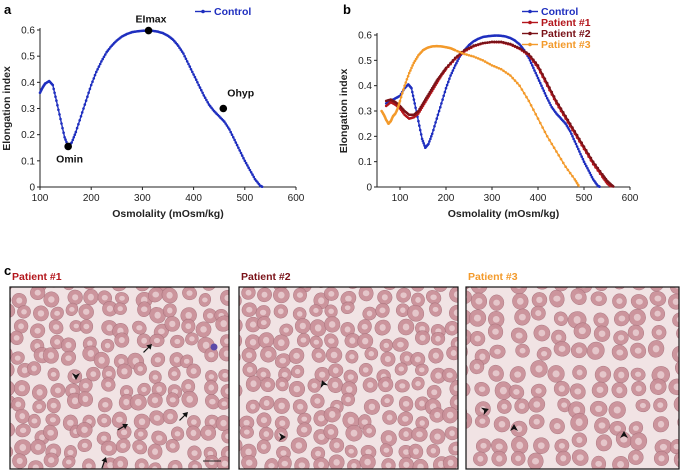 The height and width of the screenshot is (475, 685). Describe the element at coordinates (28, 161) in the screenshot. I see `y-tick-label: 0.1` at that location.